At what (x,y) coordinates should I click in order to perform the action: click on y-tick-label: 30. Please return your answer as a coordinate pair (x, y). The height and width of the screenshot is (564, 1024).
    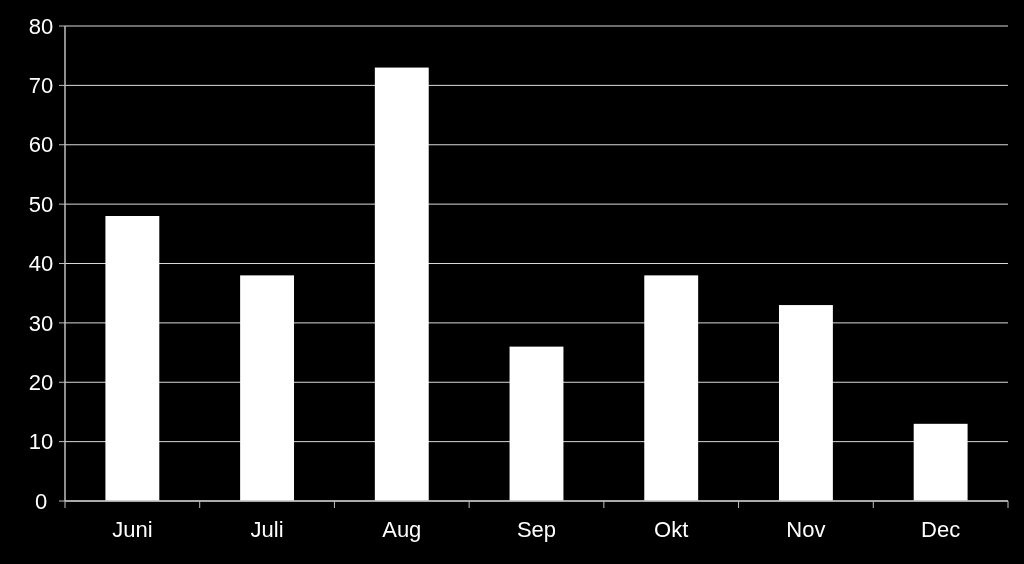
    Looking at the image, I should click on (41, 323).